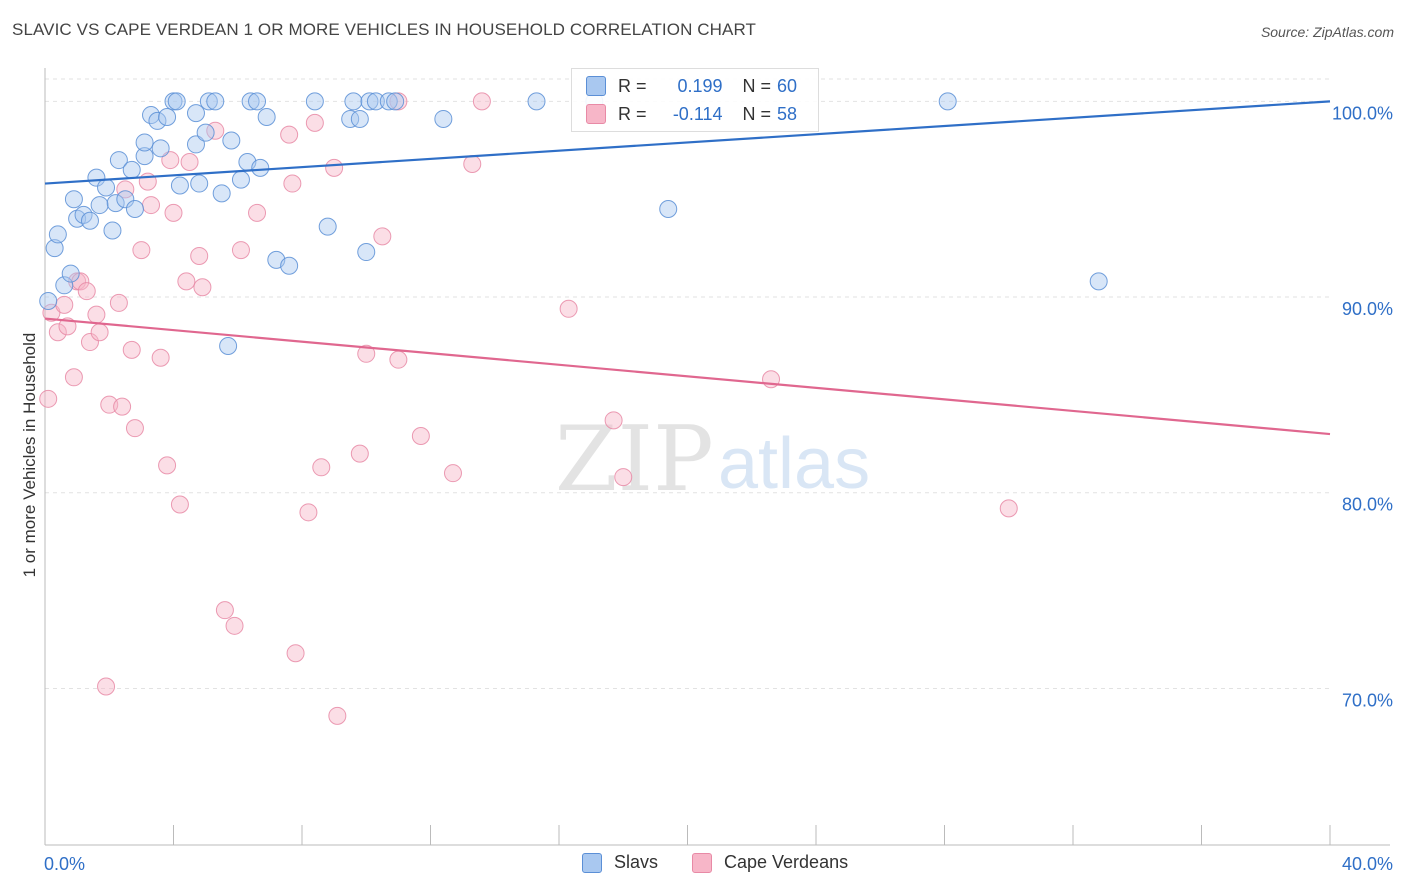 Image resolution: width=1406 pixels, height=892 pixels. What do you see at coordinates (702, 862) in the screenshot?
I see `cape-legend-swatch` at bounding box center [702, 862].